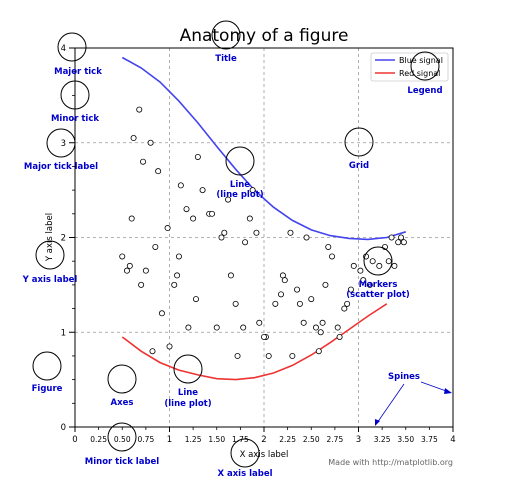  What do you see at coordinates (382, 439) in the screenshot?
I see `x-minor-tick-label: 3.25` at bounding box center [382, 439].